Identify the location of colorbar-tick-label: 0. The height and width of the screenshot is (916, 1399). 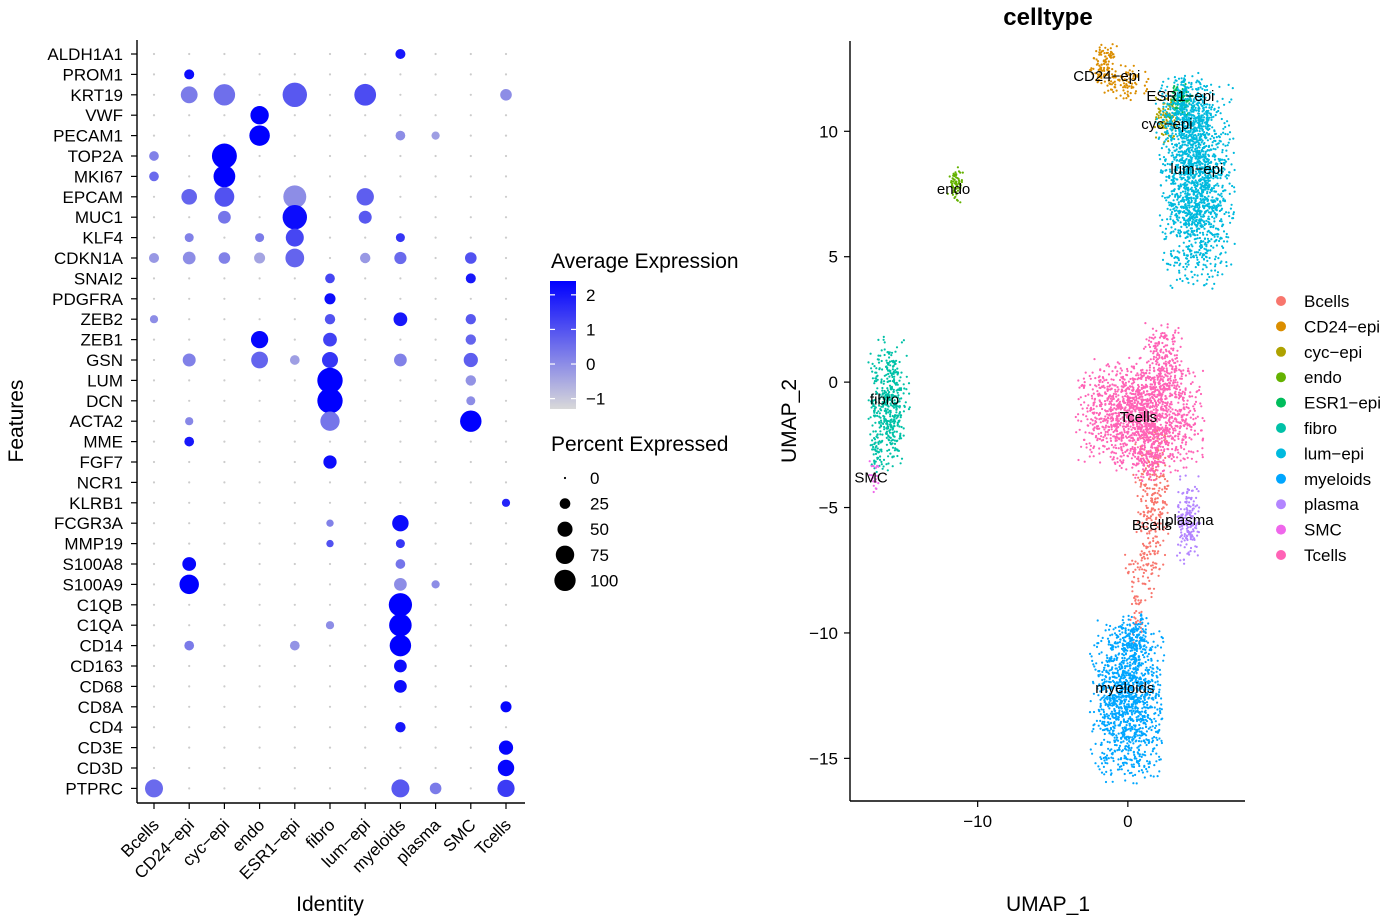
(590, 364).